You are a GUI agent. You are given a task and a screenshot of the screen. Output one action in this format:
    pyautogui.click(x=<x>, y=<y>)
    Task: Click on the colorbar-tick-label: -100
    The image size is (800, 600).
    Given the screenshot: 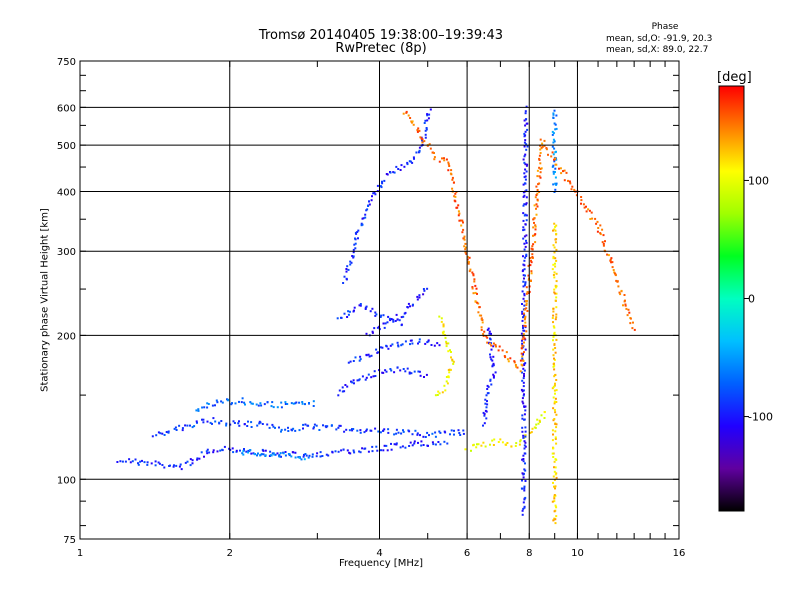 What is the action you would take?
    pyautogui.click(x=760, y=417)
    